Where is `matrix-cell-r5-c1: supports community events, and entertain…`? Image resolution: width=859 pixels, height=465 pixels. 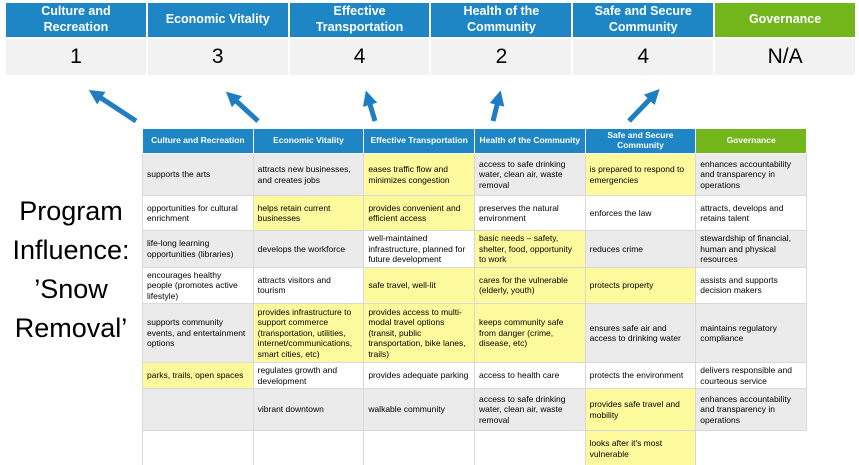 matrix-cell-r5-c1: supports community events, and entertain… is located at coordinates (198, 333).